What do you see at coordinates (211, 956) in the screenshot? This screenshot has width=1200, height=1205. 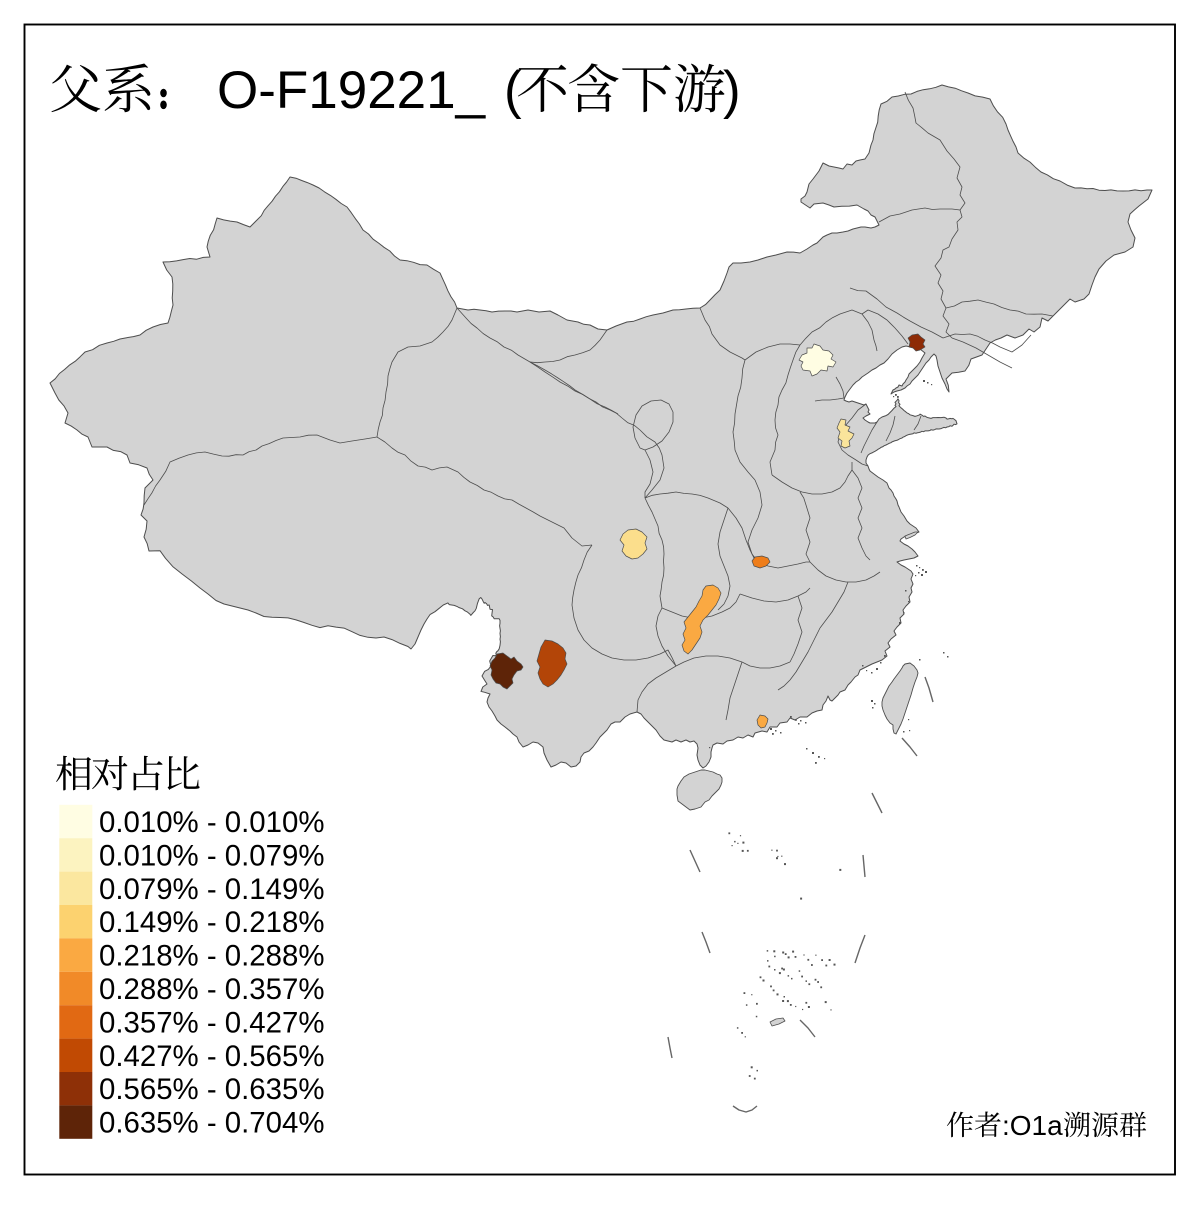 I see `svg-text: 0.218% - 0.288%` at bounding box center [211, 956].